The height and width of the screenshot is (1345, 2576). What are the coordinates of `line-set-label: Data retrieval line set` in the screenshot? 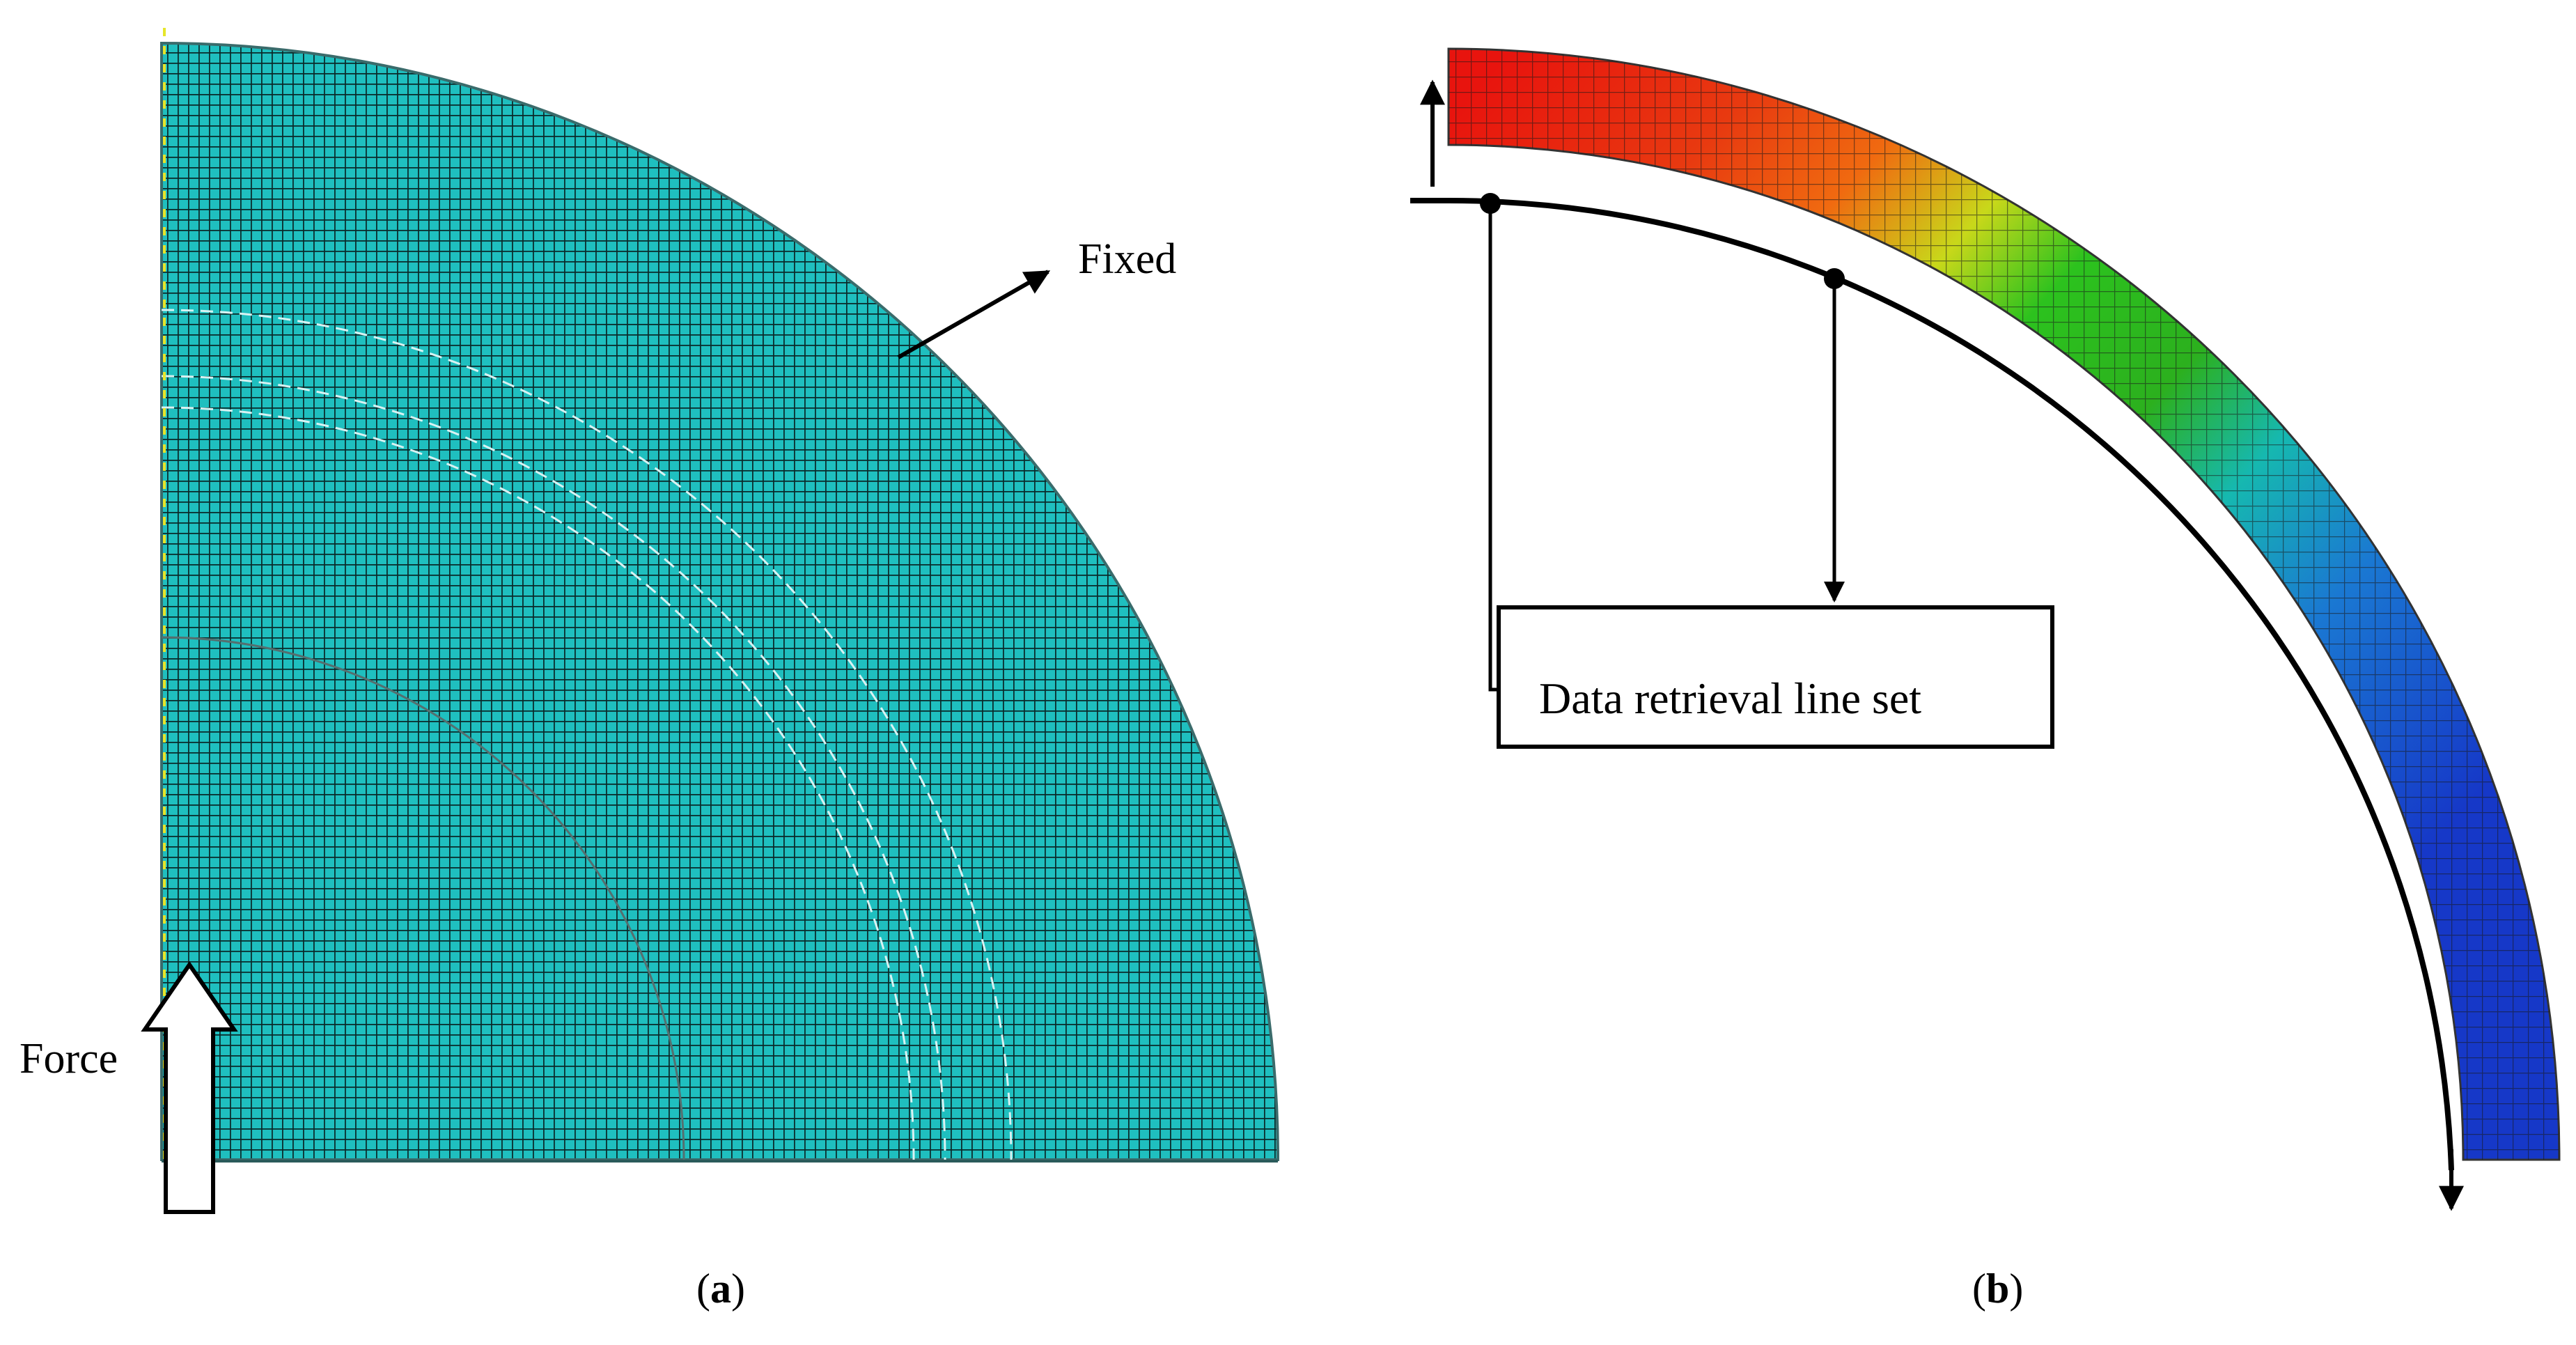 It's located at (1730, 698).